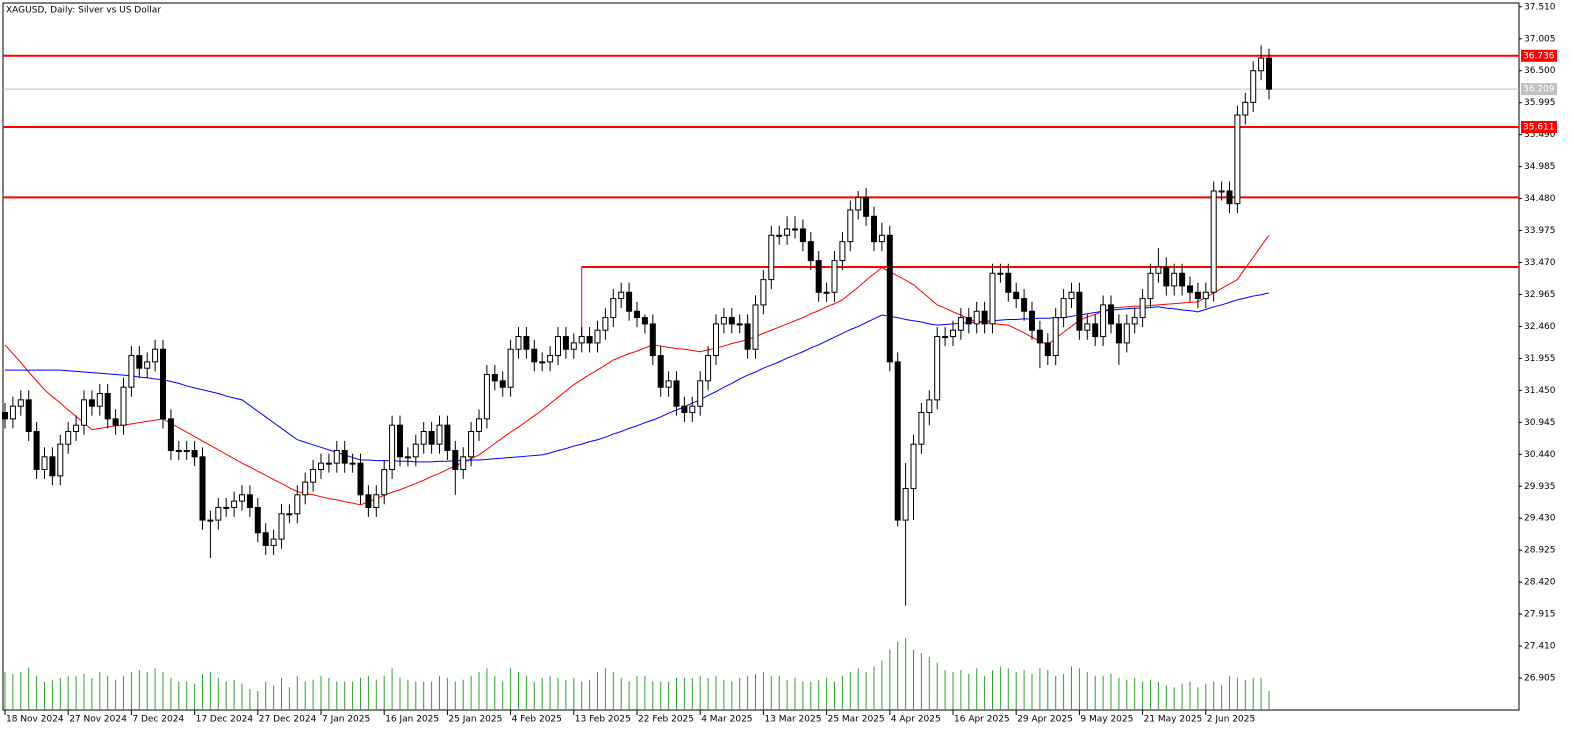 The height and width of the screenshot is (733, 1574). I want to click on x-tick-label: 9 May 2025, so click(1106, 720).